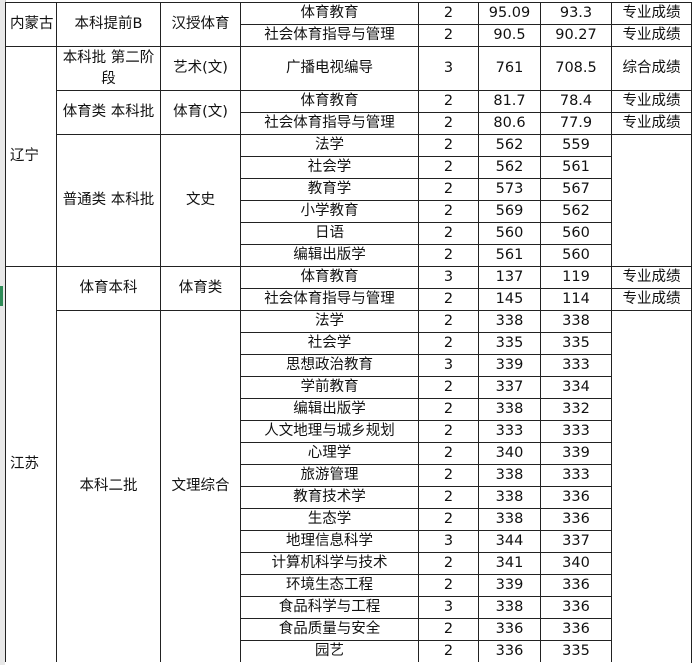 This screenshot has height=665, width=692. What do you see at coordinates (329, 453) in the screenshot?
I see `major-cell: 心理学` at bounding box center [329, 453].